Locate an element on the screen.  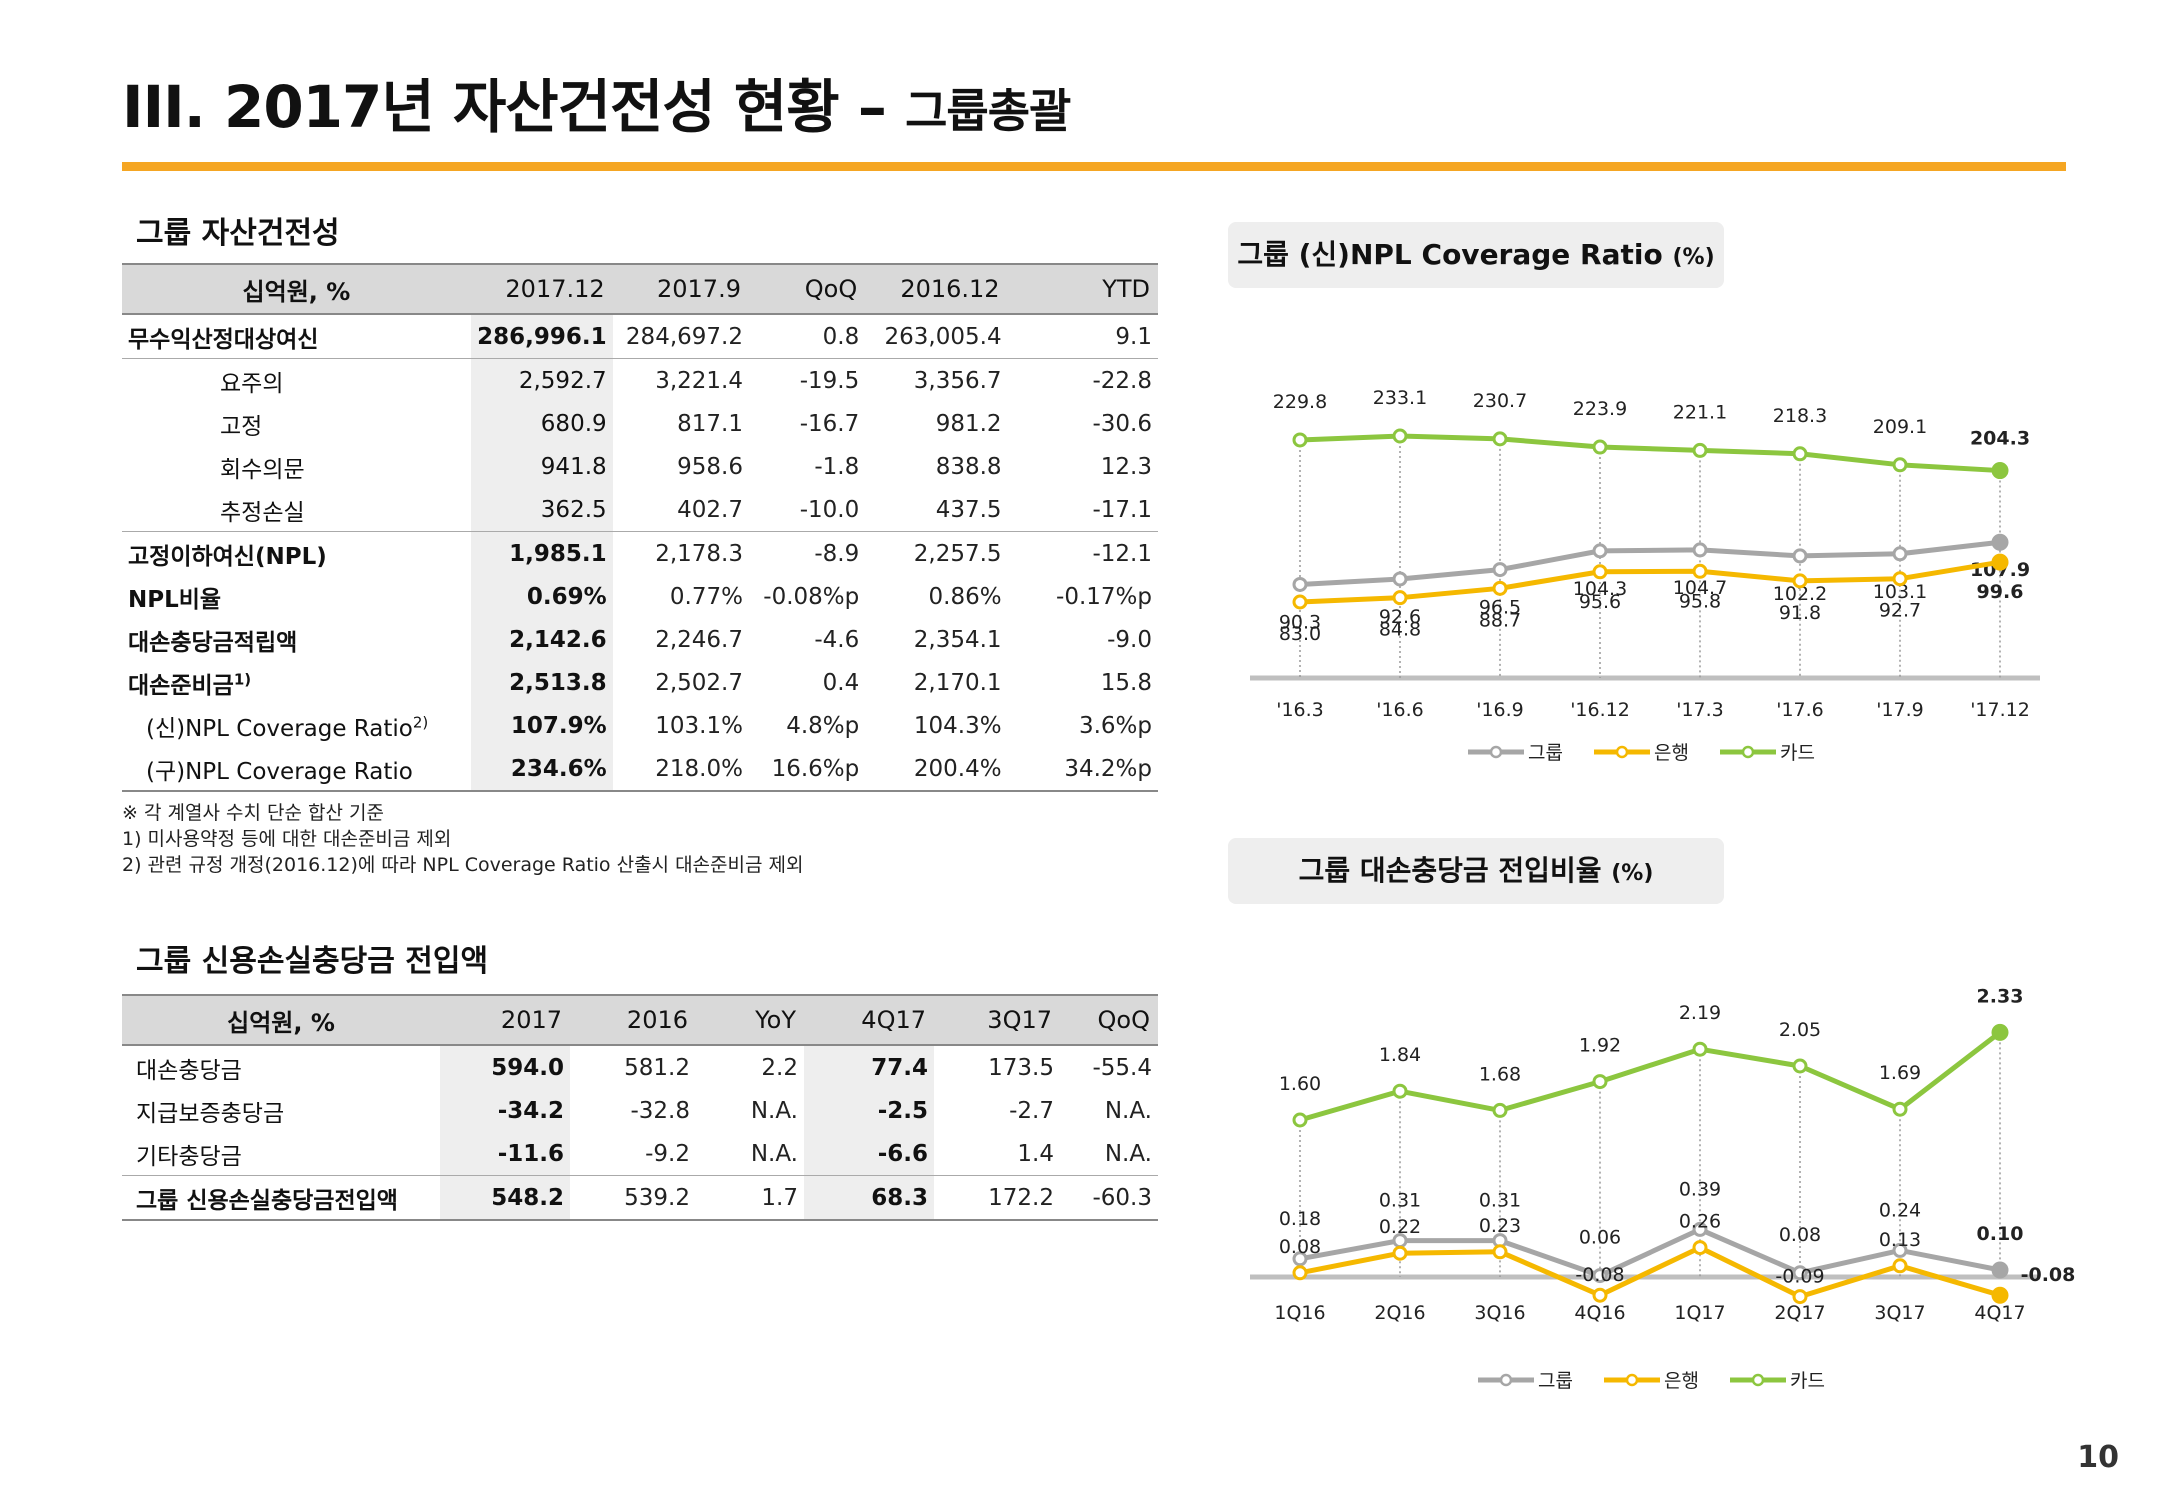
cell-value: -55.4 is located at coordinates (1122, 1067).